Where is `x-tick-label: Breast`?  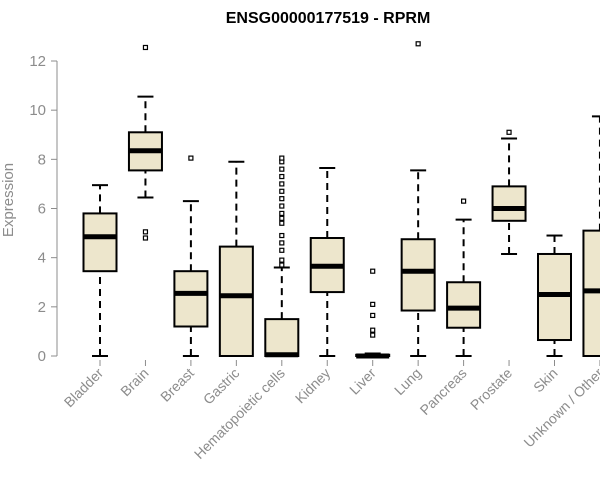 x-tick-label: Breast is located at coordinates (177, 385).